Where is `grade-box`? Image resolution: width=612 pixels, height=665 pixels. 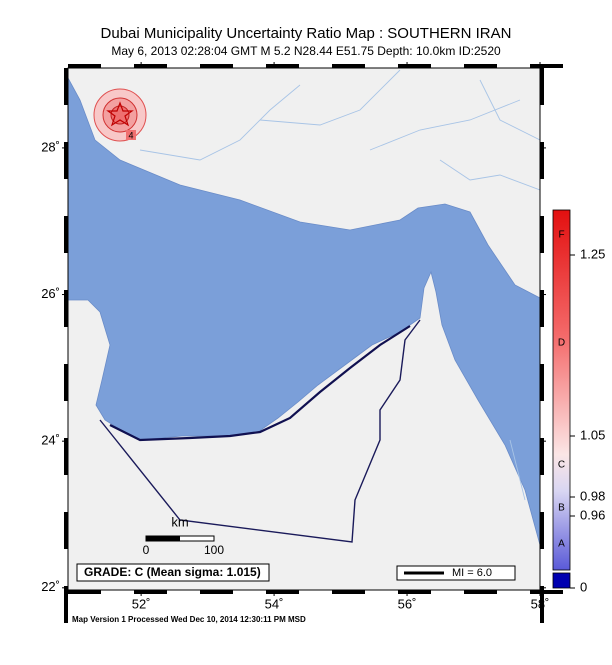
grade-box is located at coordinates (173, 572).